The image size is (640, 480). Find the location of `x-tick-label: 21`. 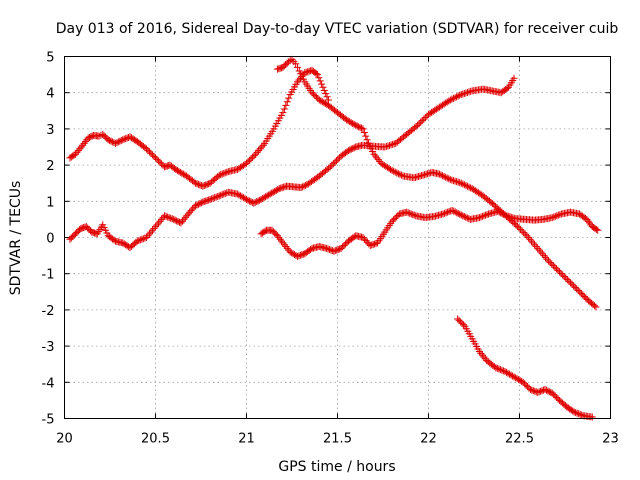

x-tick-label: 21 is located at coordinates (246, 439).